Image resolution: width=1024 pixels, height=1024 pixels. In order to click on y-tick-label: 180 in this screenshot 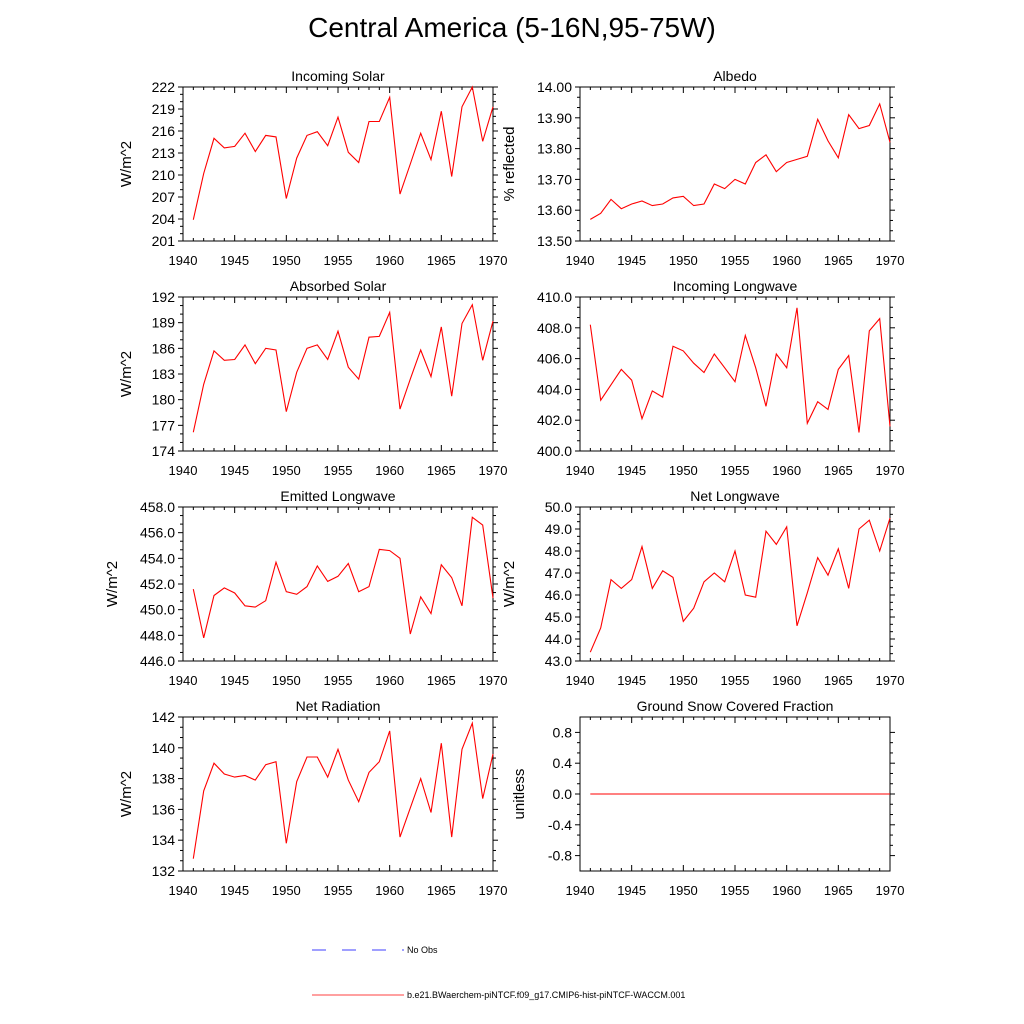, I will do `click(164, 400)`.